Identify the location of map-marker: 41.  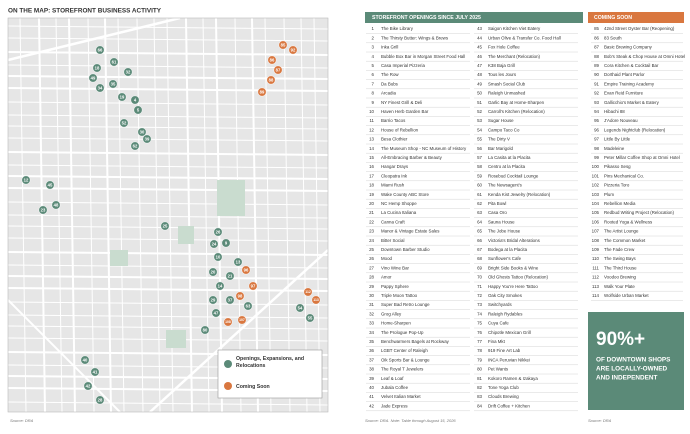
(95, 372).